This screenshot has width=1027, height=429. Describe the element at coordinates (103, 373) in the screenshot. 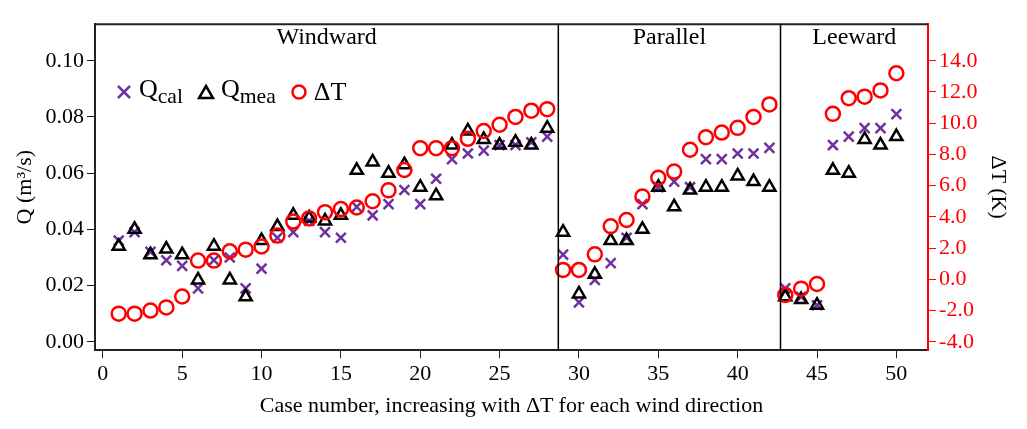

I see `x-tick-label: 0` at that location.